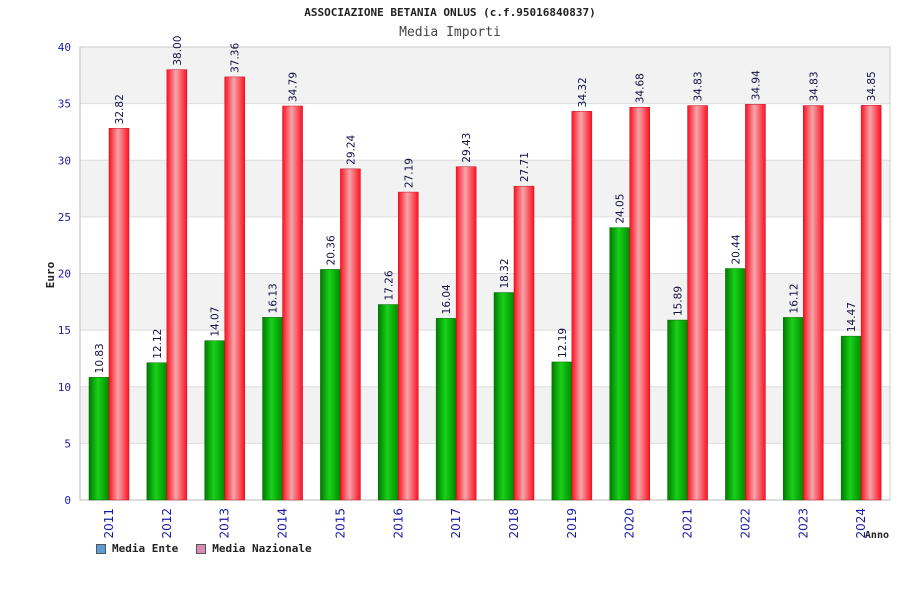  What do you see at coordinates (272, 409) in the screenshot?
I see `bar-media-ente-2014` at bounding box center [272, 409].